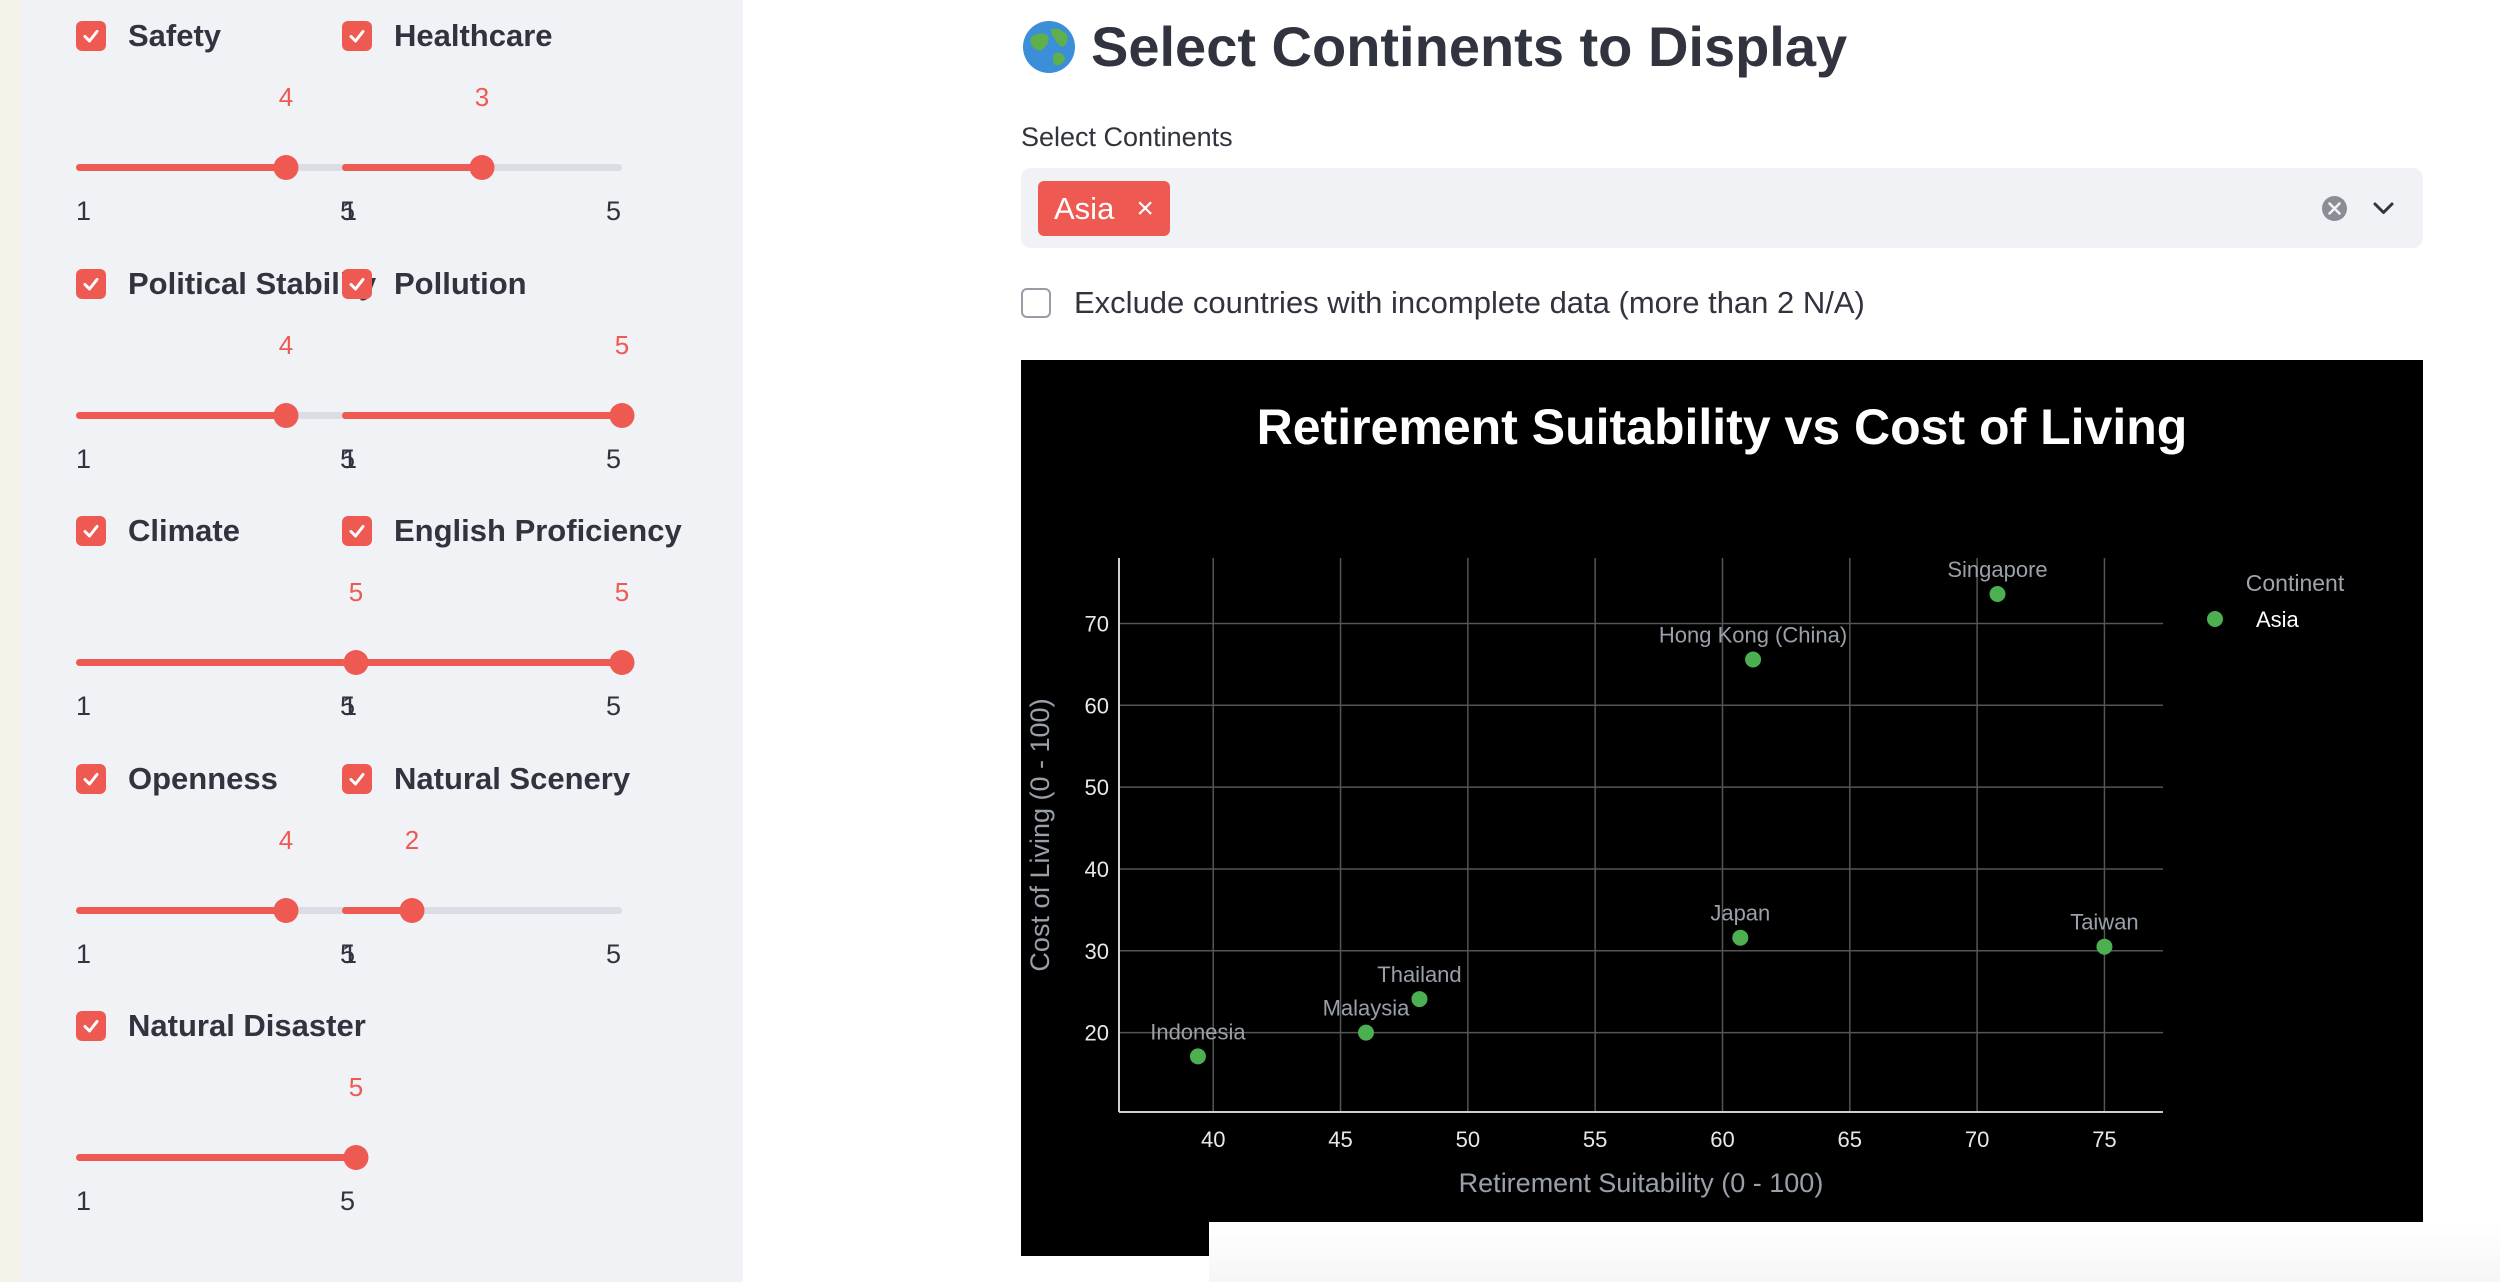 This screenshot has width=2500, height=1282. What do you see at coordinates (2334, 208) in the screenshot?
I see `clear-all-icon` at bounding box center [2334, 208].